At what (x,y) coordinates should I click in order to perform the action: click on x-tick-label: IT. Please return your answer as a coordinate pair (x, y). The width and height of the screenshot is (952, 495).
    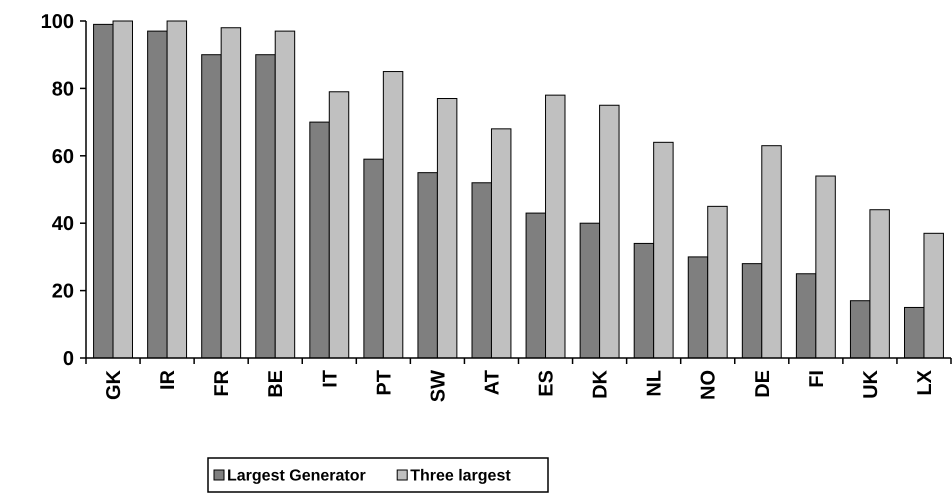
    Looking at the image, I should click on (330, 379).